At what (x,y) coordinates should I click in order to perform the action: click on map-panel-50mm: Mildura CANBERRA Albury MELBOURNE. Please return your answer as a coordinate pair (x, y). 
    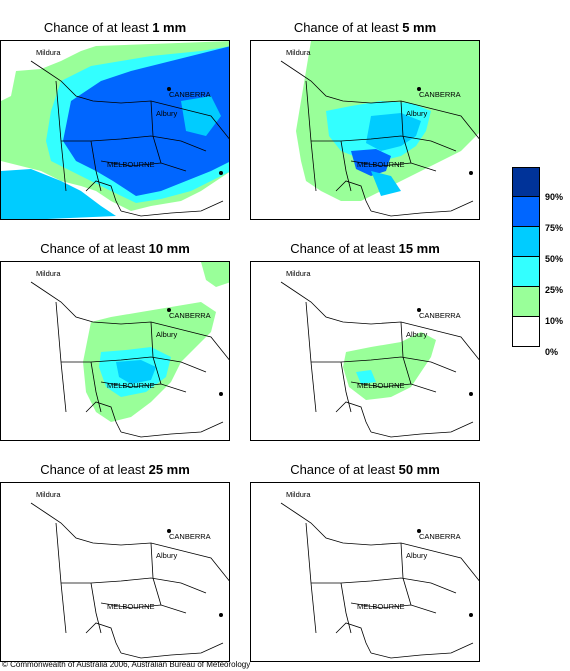
    Looking at the image, I should click on (365, 572).